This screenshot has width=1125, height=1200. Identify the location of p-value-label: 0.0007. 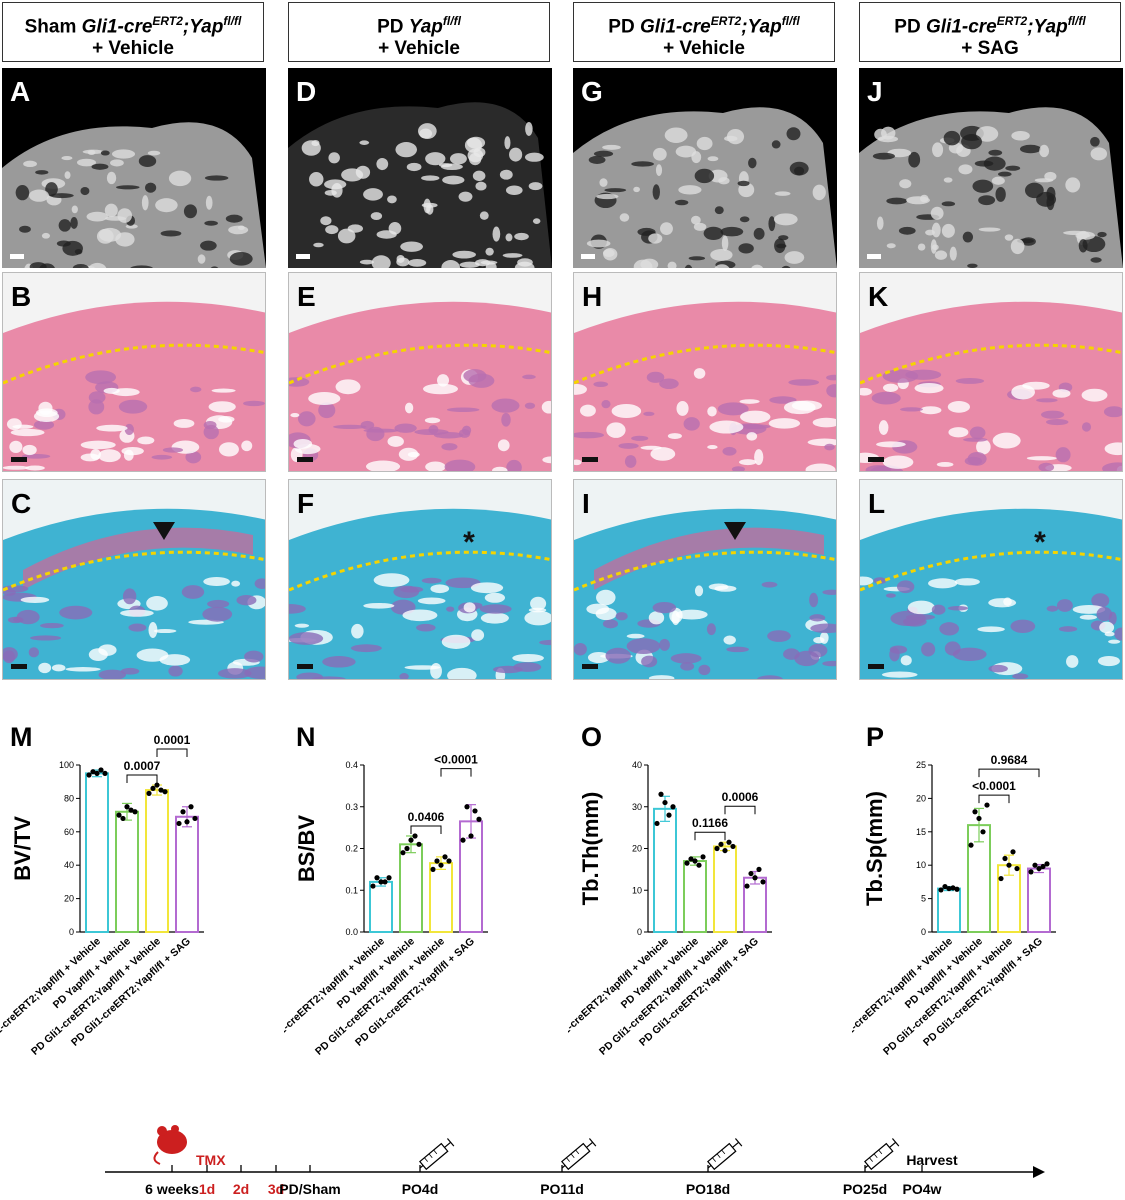
(142, 766).